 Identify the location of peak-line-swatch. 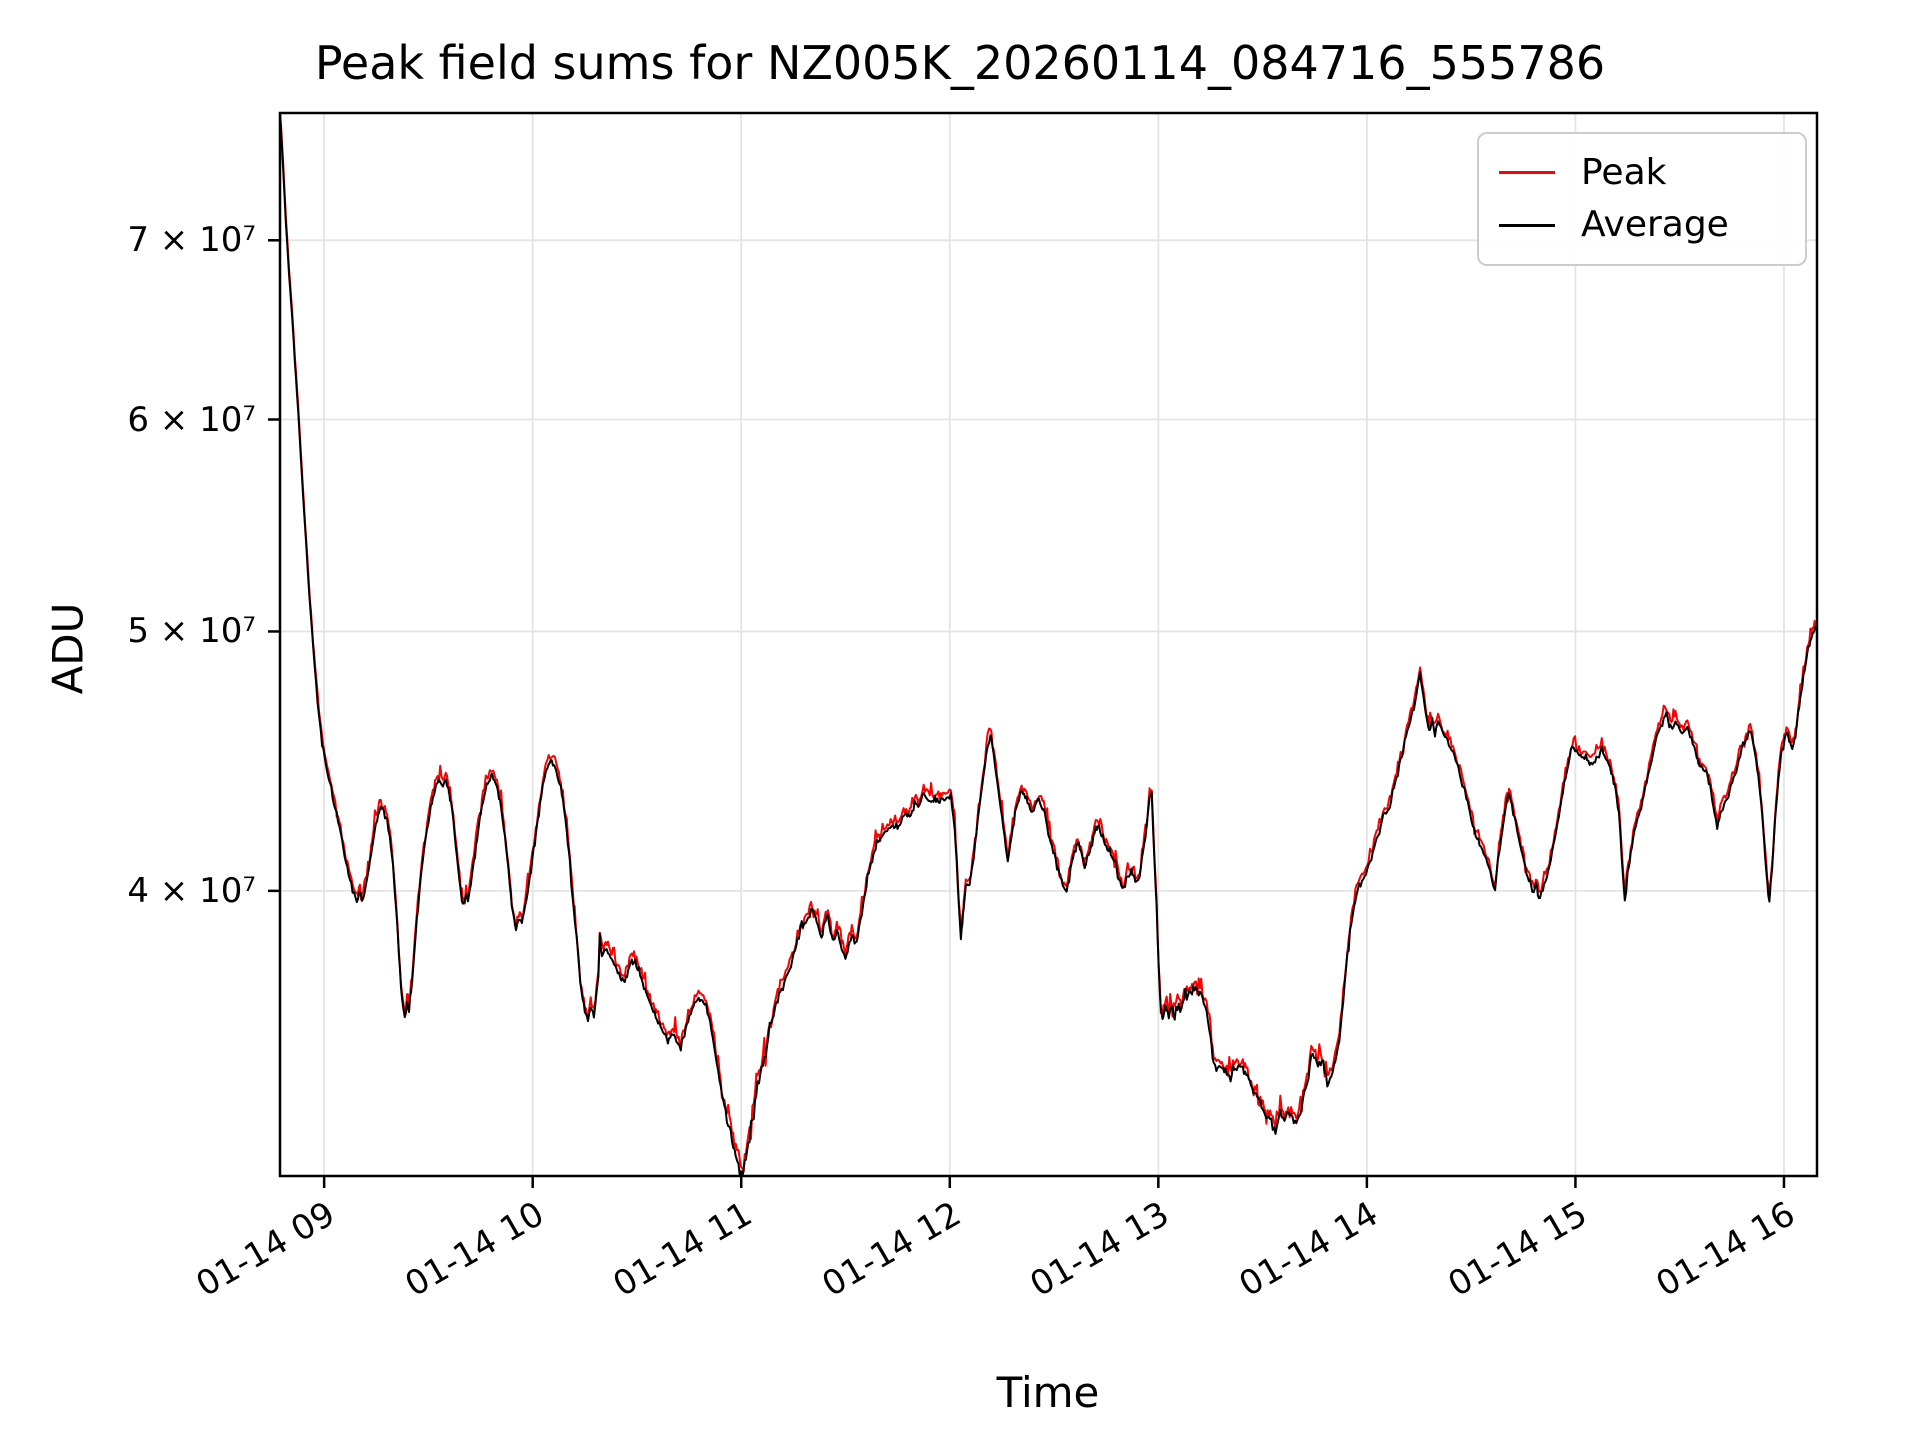
(1527, 173).